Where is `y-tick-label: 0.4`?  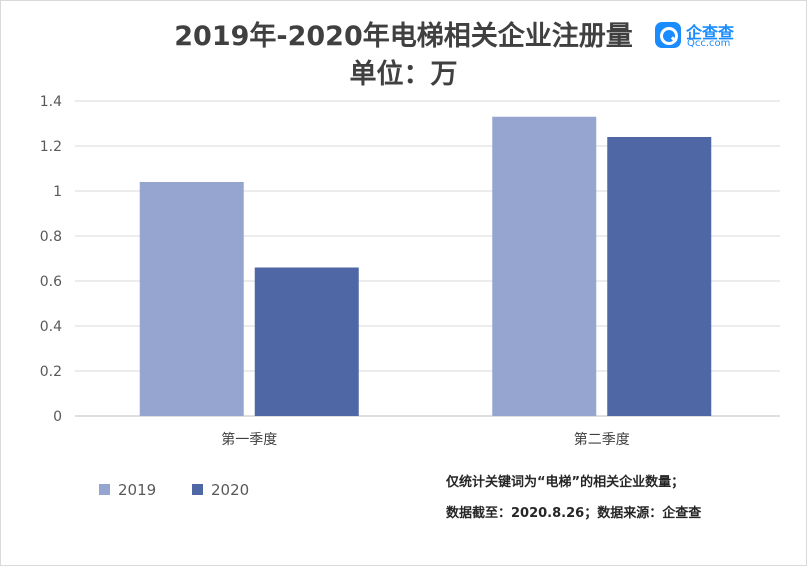 y-tick-label: 0.4 is located at coordinates (51, 327).